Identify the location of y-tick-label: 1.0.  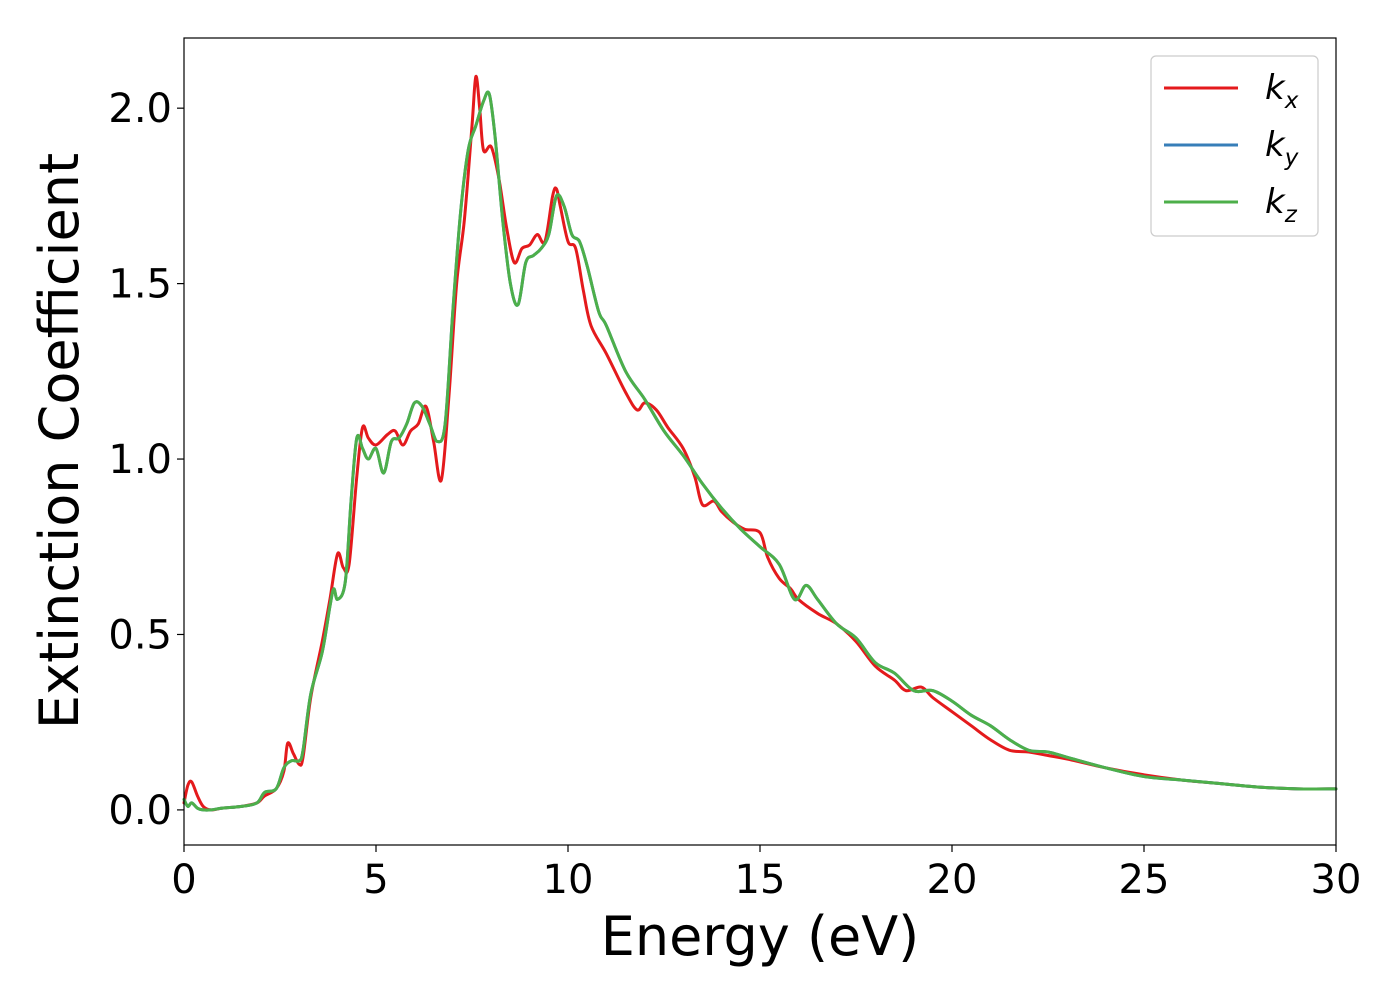
(140, 460).